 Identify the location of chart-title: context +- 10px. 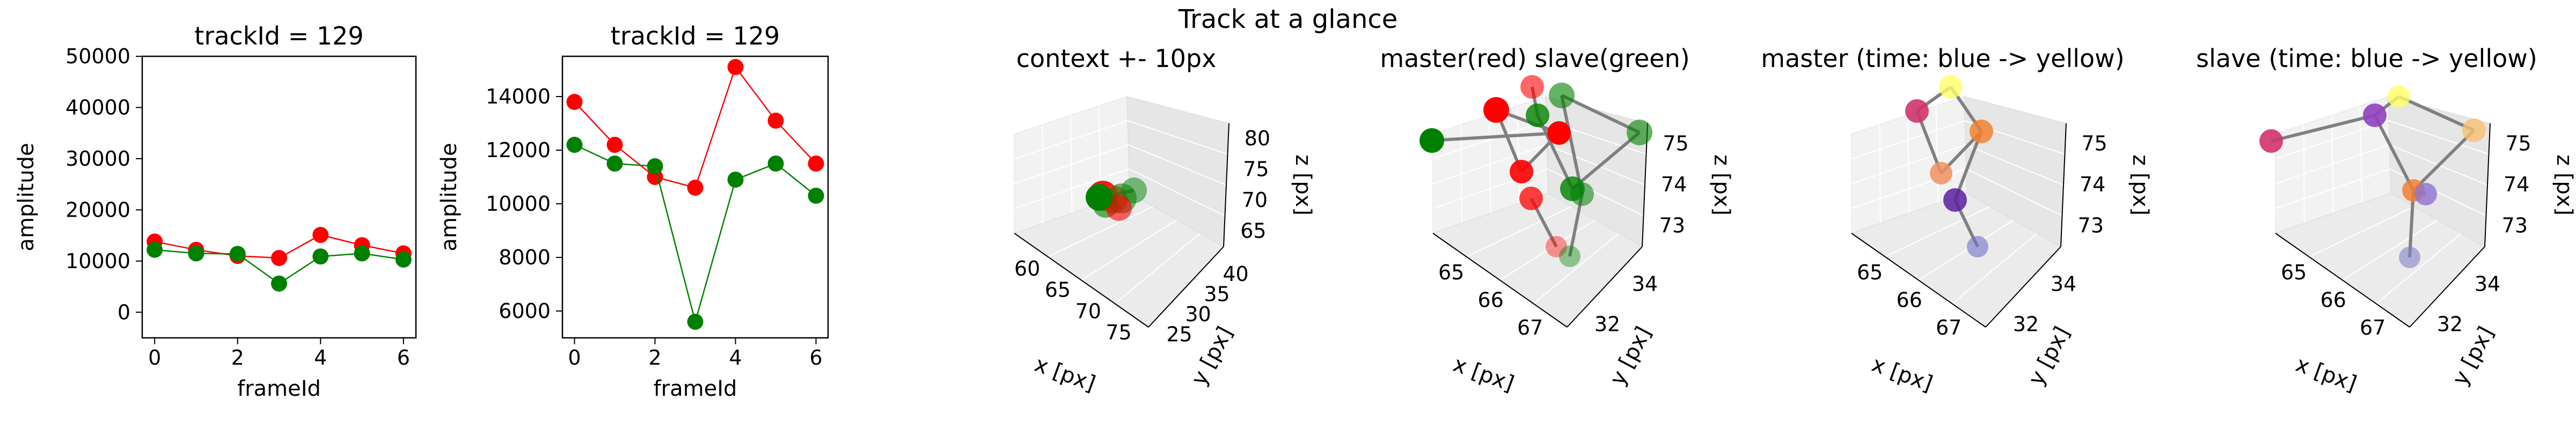
(1116, 58).